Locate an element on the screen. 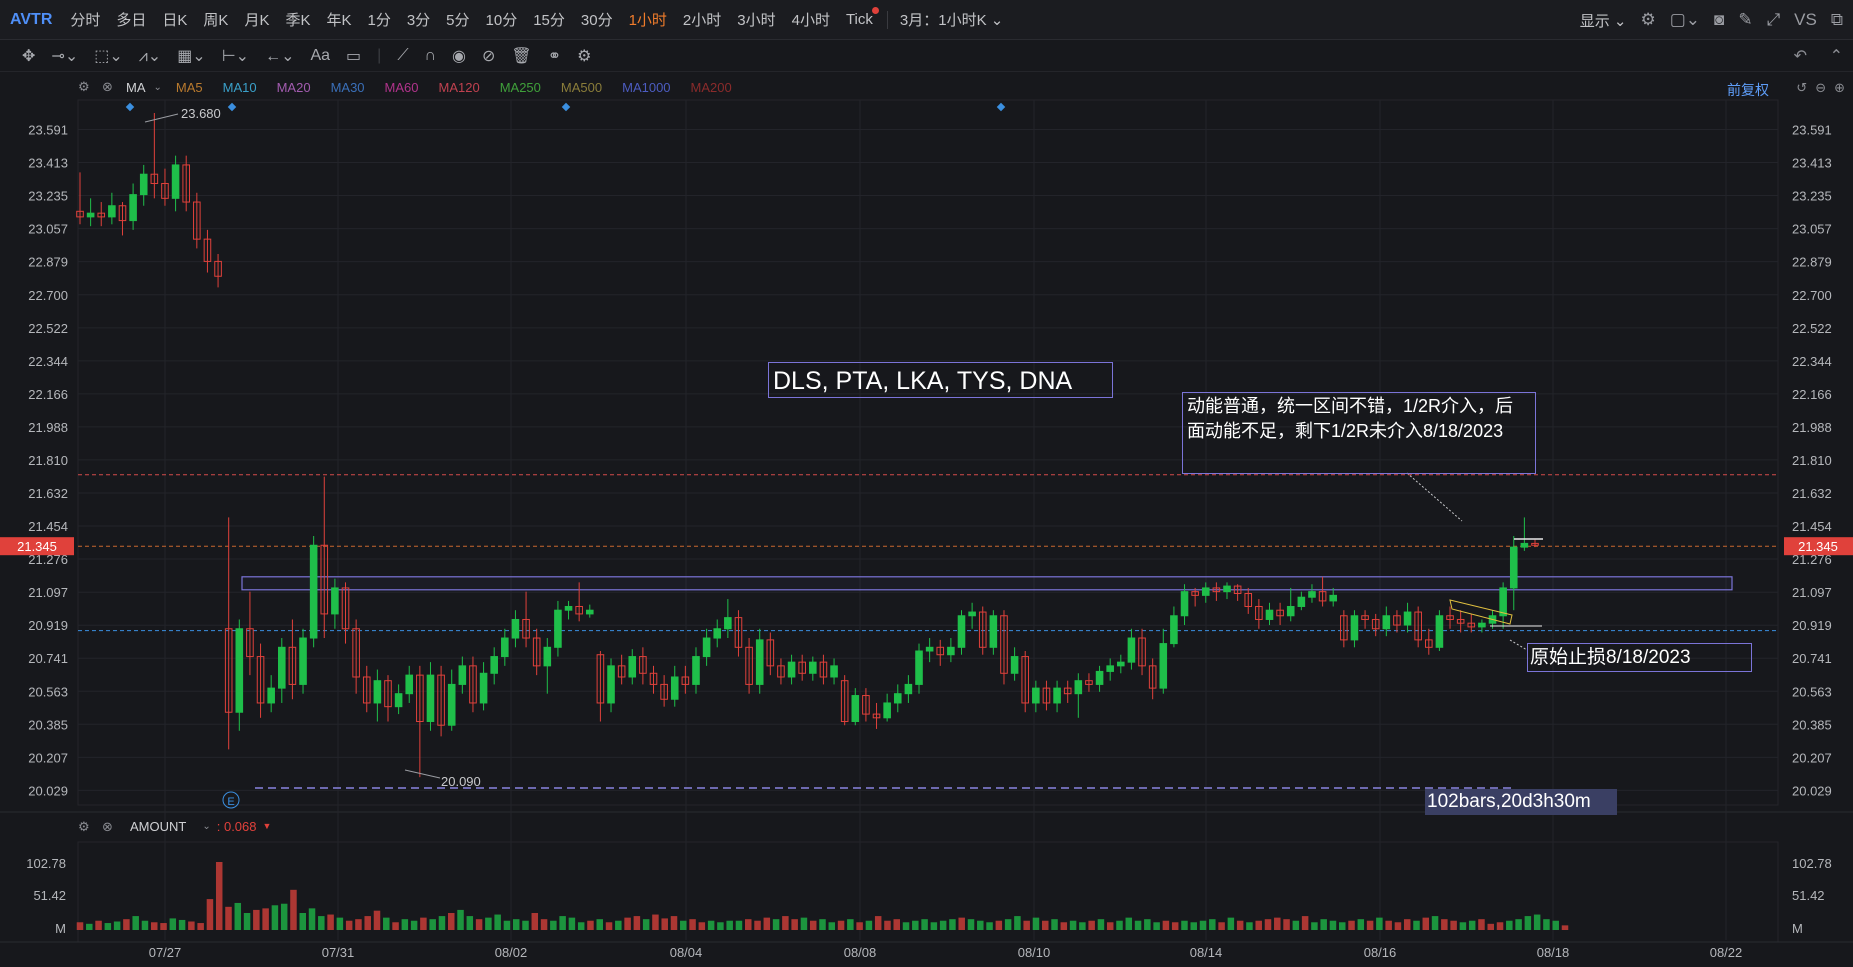 Image resolution: width=1853 pixels, height=967 pixels. eye-icon: ◉ is located at coordinates (459, 56).